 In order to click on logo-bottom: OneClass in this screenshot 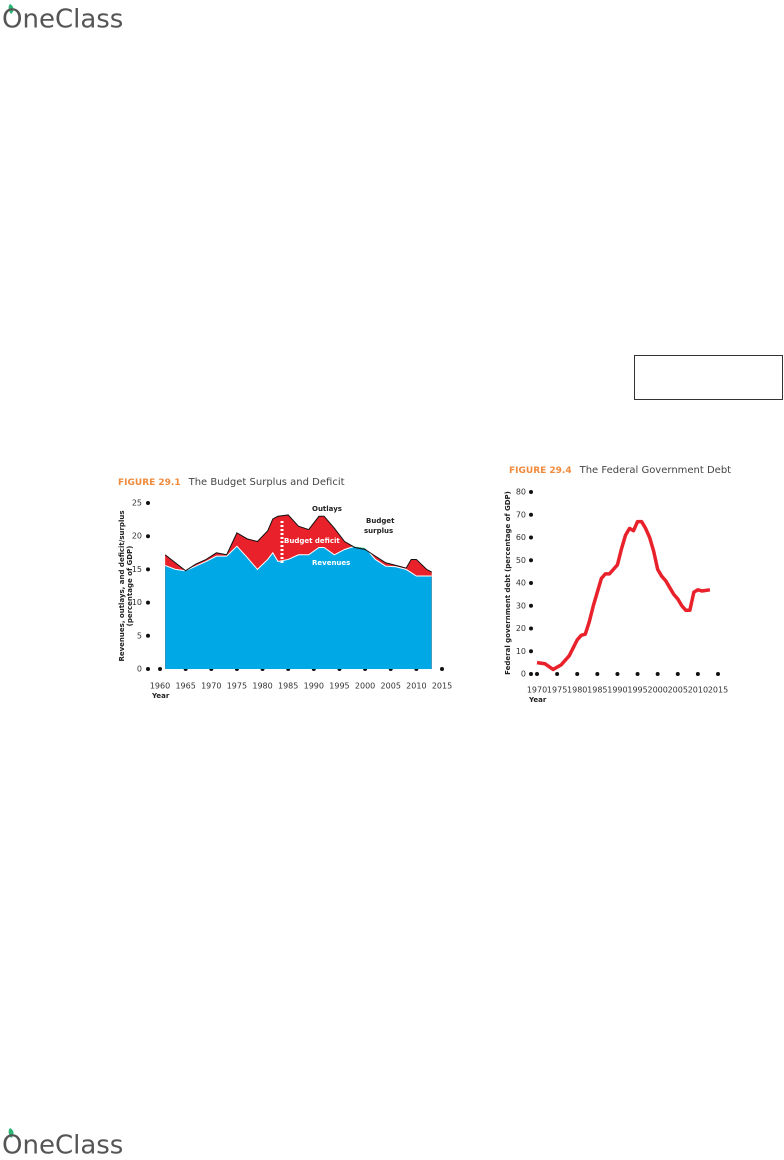, I will do `click(62, 1144)`.